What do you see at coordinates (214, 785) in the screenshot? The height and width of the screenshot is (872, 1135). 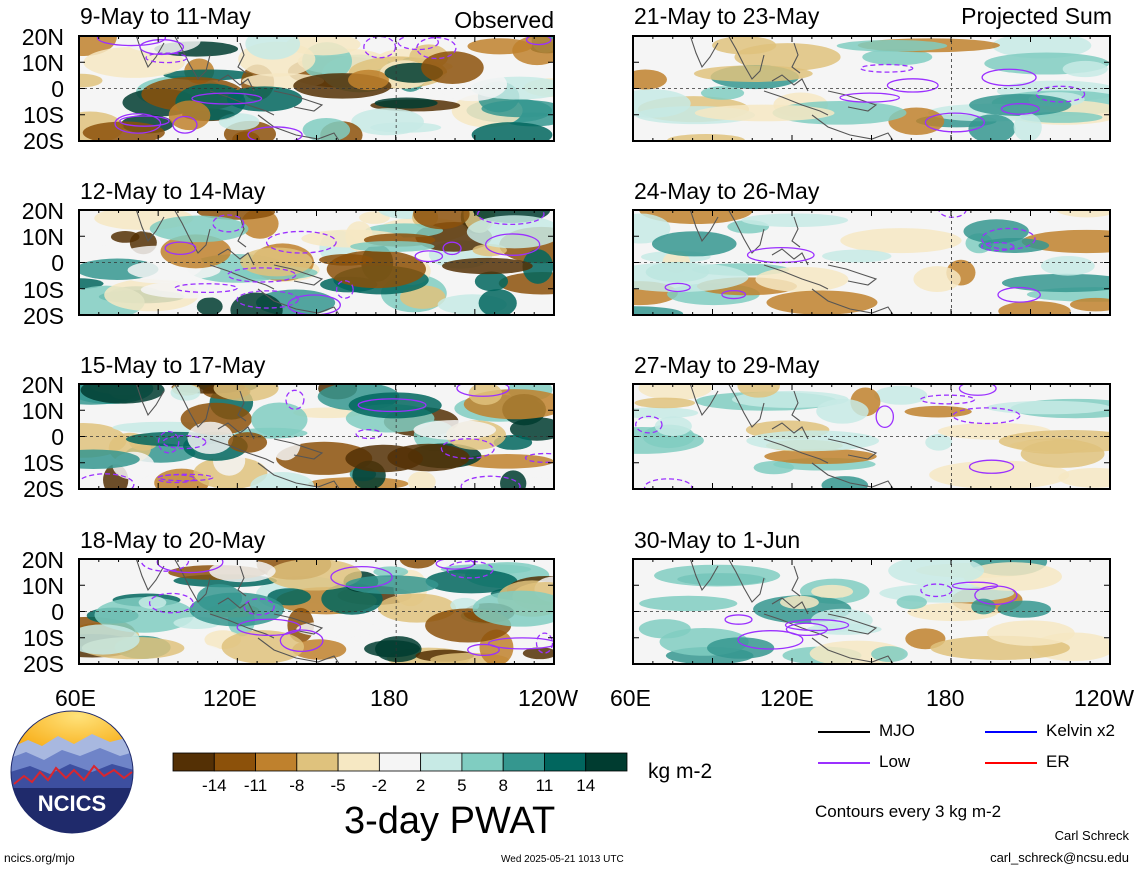 I see `colorbar-tick-label: -14` at bounding box center [214, 785].